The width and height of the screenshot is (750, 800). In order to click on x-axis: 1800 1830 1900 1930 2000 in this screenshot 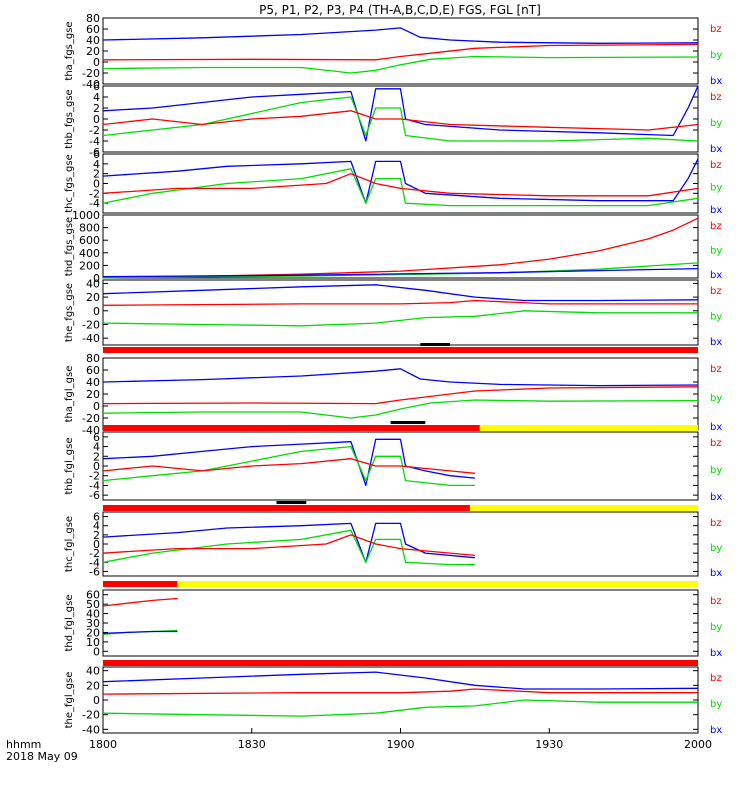, I will do `click(400, 739)`.